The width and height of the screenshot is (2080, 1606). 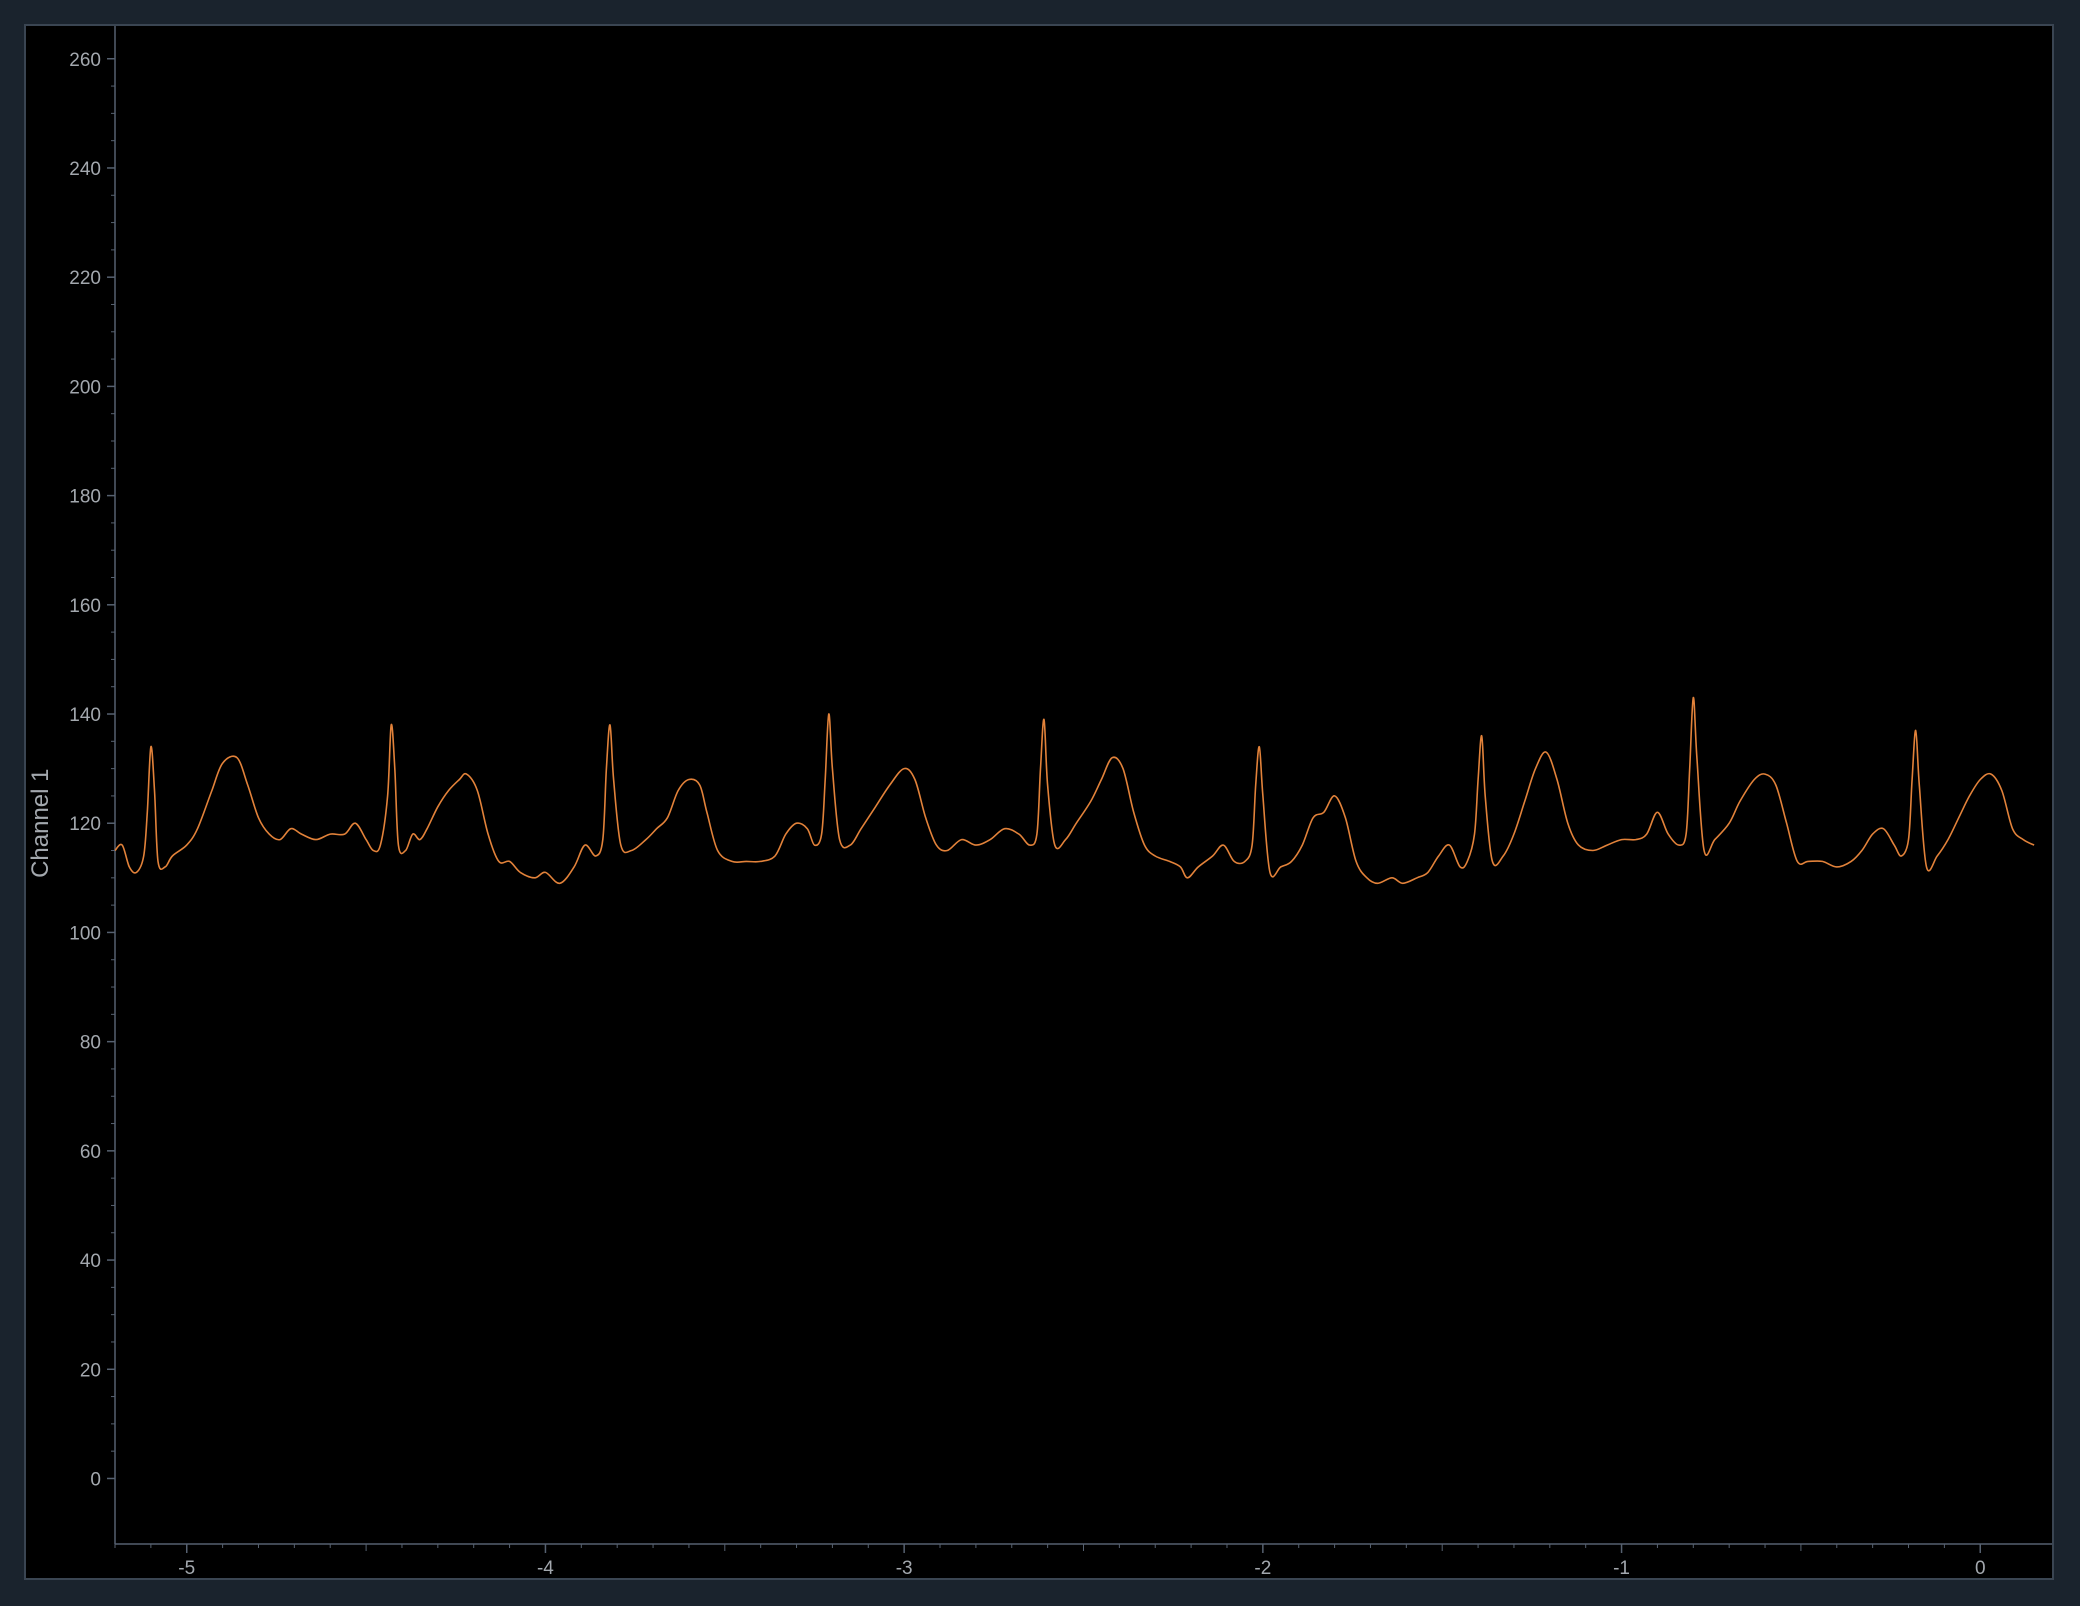 What do you see at coordinates (90, 1370) in the screenshot?
I see `y-tick-label: 20` at bounding box center [90, 1370].